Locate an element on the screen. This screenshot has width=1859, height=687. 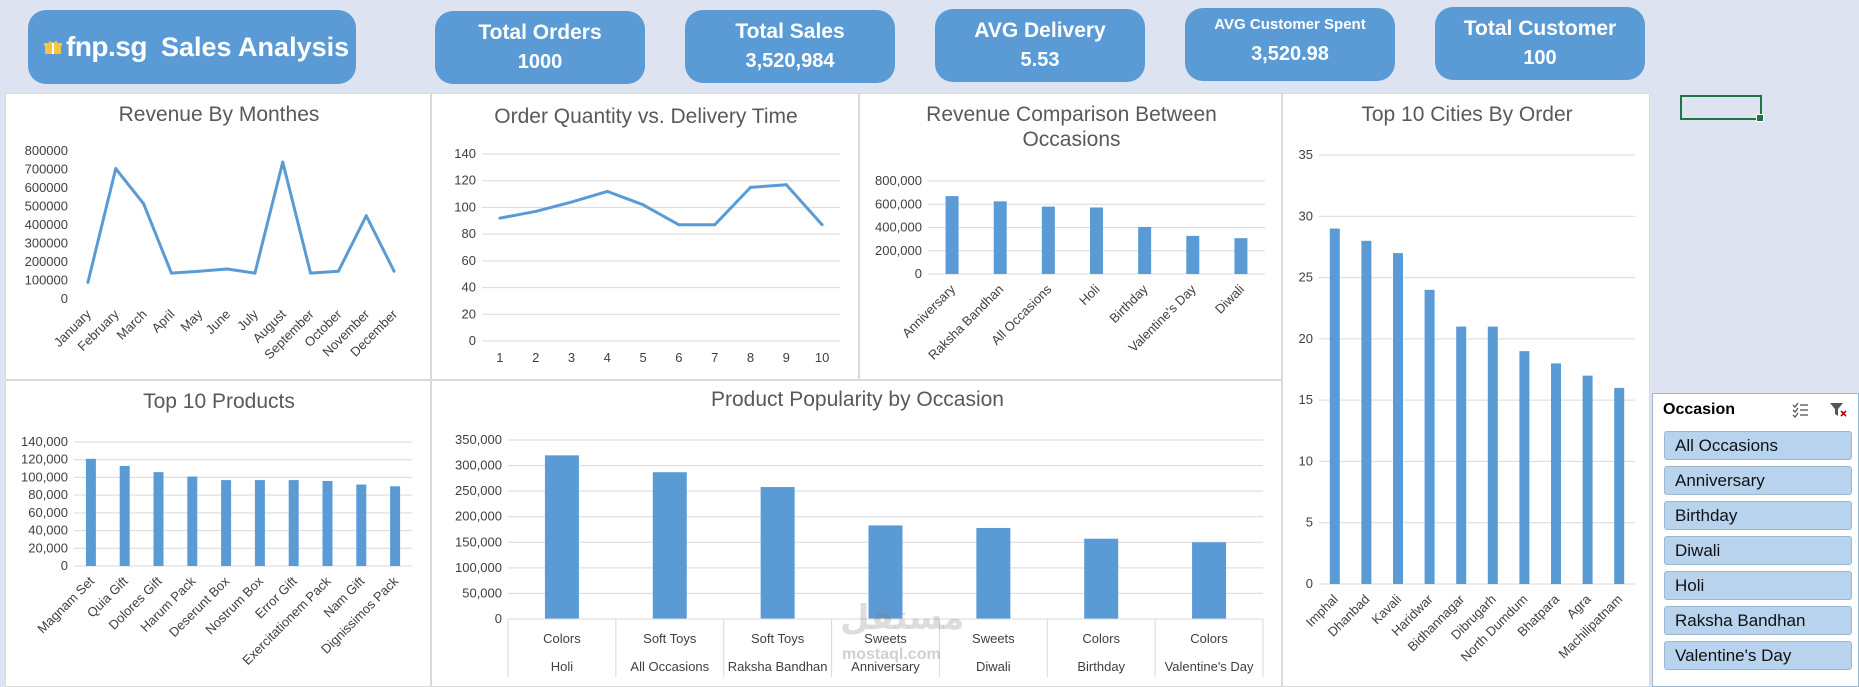
watermark-latin: mostaql.com is located at coordinates (891, 654).